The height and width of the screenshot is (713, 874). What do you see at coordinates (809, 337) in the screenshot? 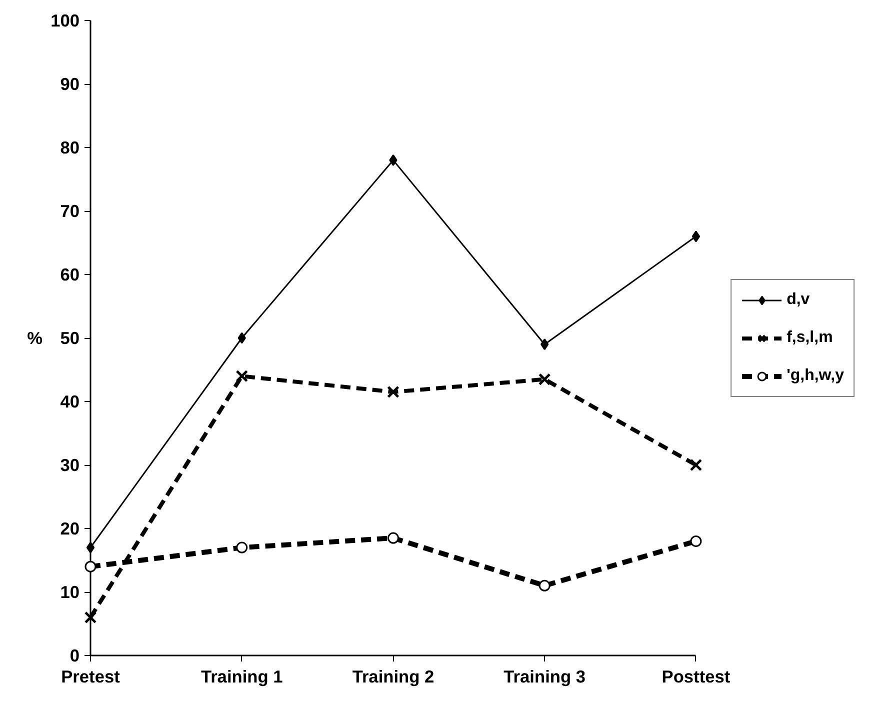
I see `legend-label: f,s,l,m` at bounding box center [809, 337].